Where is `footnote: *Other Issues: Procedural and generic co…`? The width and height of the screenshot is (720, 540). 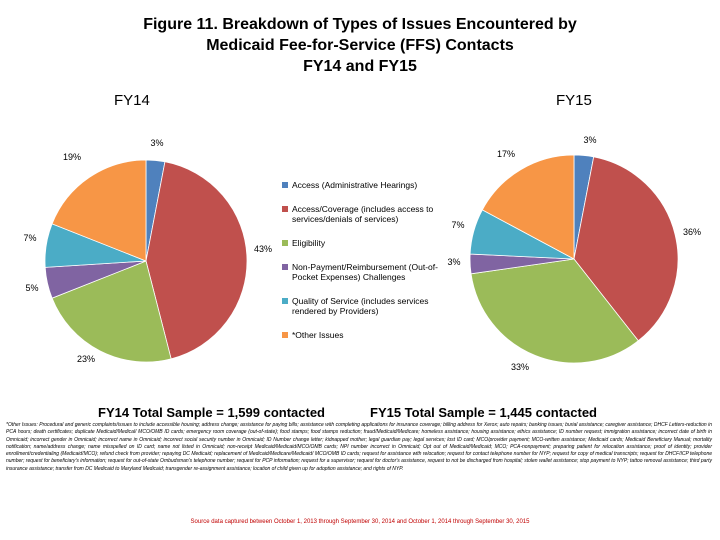 footnote: *Other Issues: Procedural and generic co… is located at coordinates (359, 447).